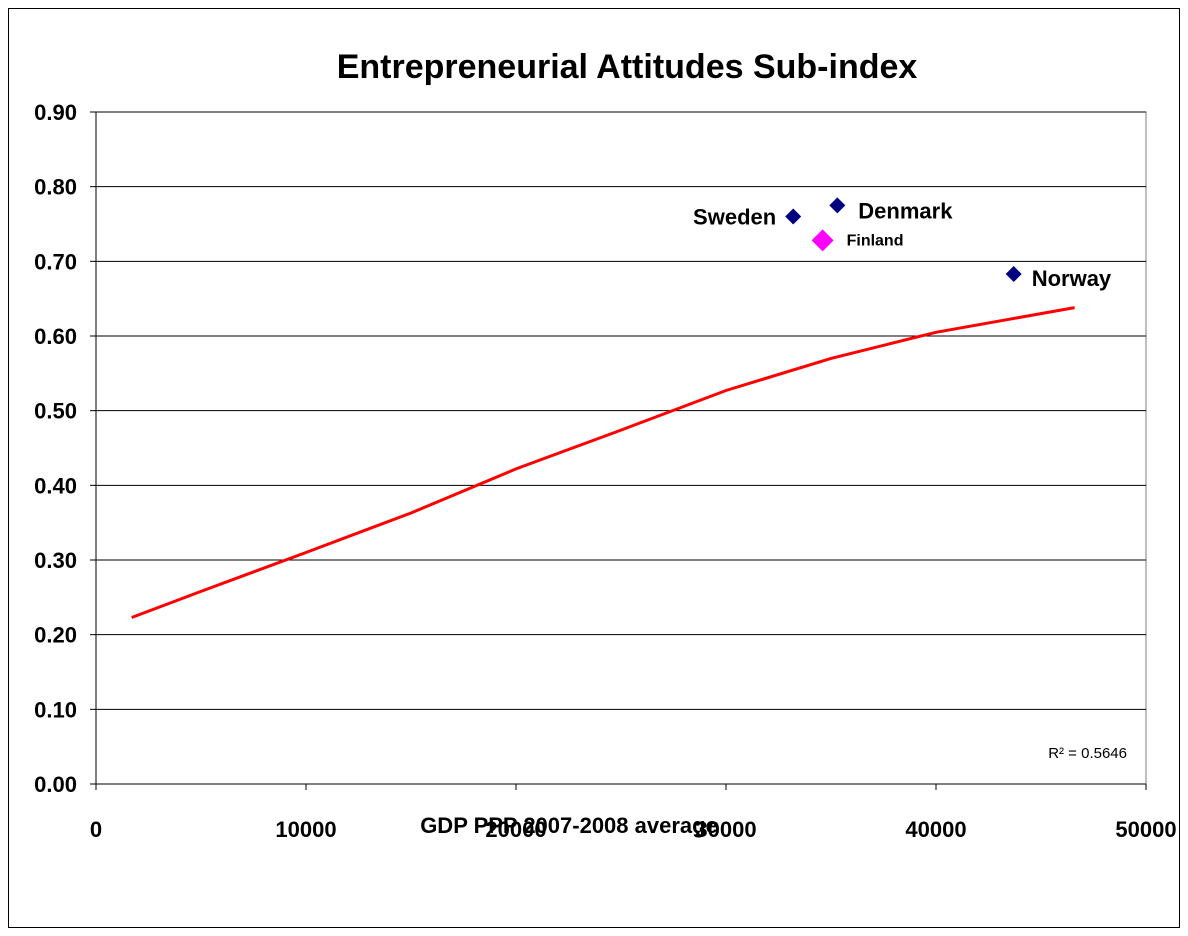 The image size is (1188, 936). I want to click on x-tick-label: 30000, so click(725, 829).